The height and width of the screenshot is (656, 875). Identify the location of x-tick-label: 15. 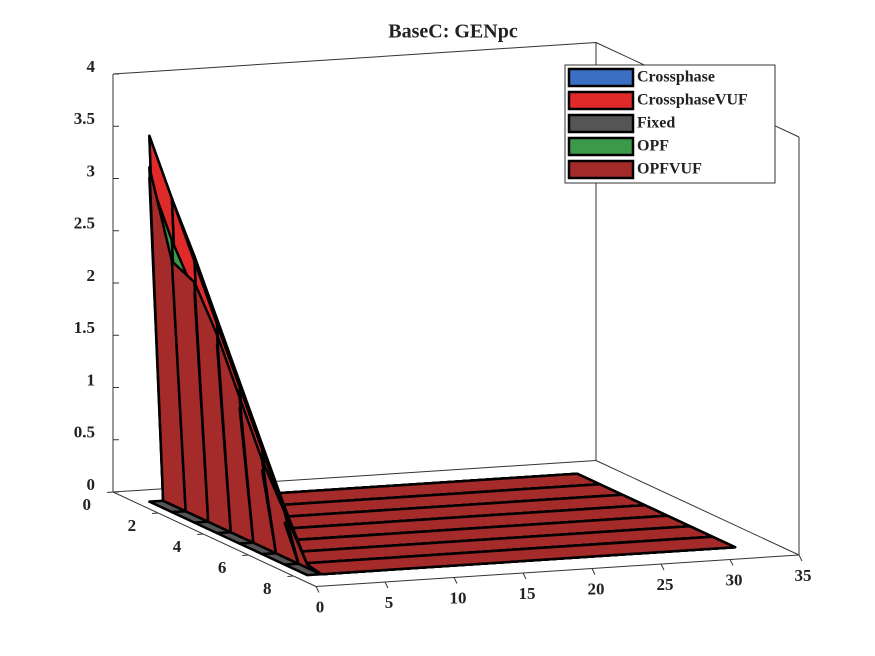
(527, 593).